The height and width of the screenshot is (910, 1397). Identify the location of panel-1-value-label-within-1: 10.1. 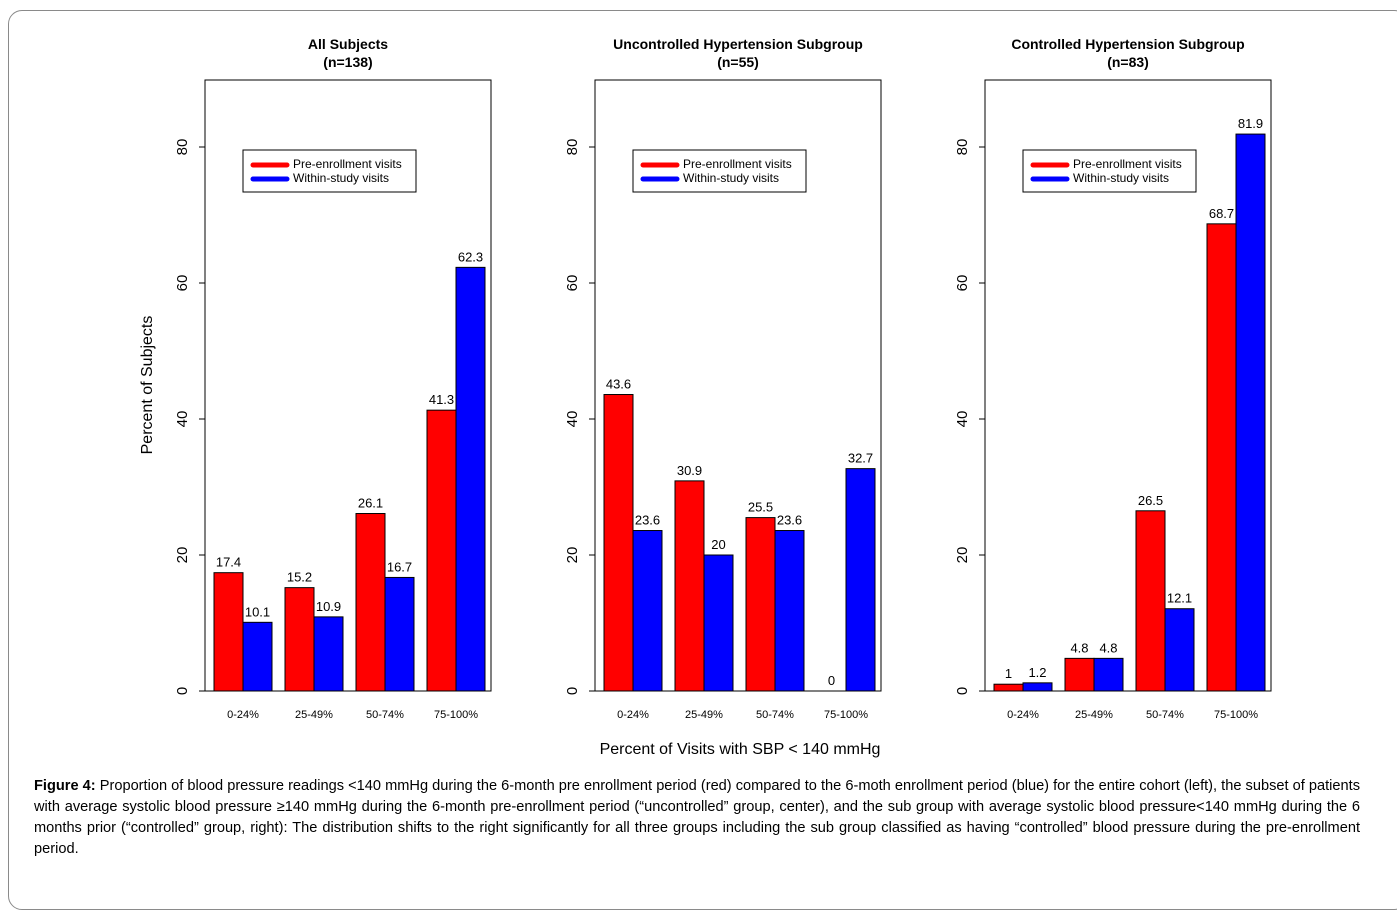
(257, 611).